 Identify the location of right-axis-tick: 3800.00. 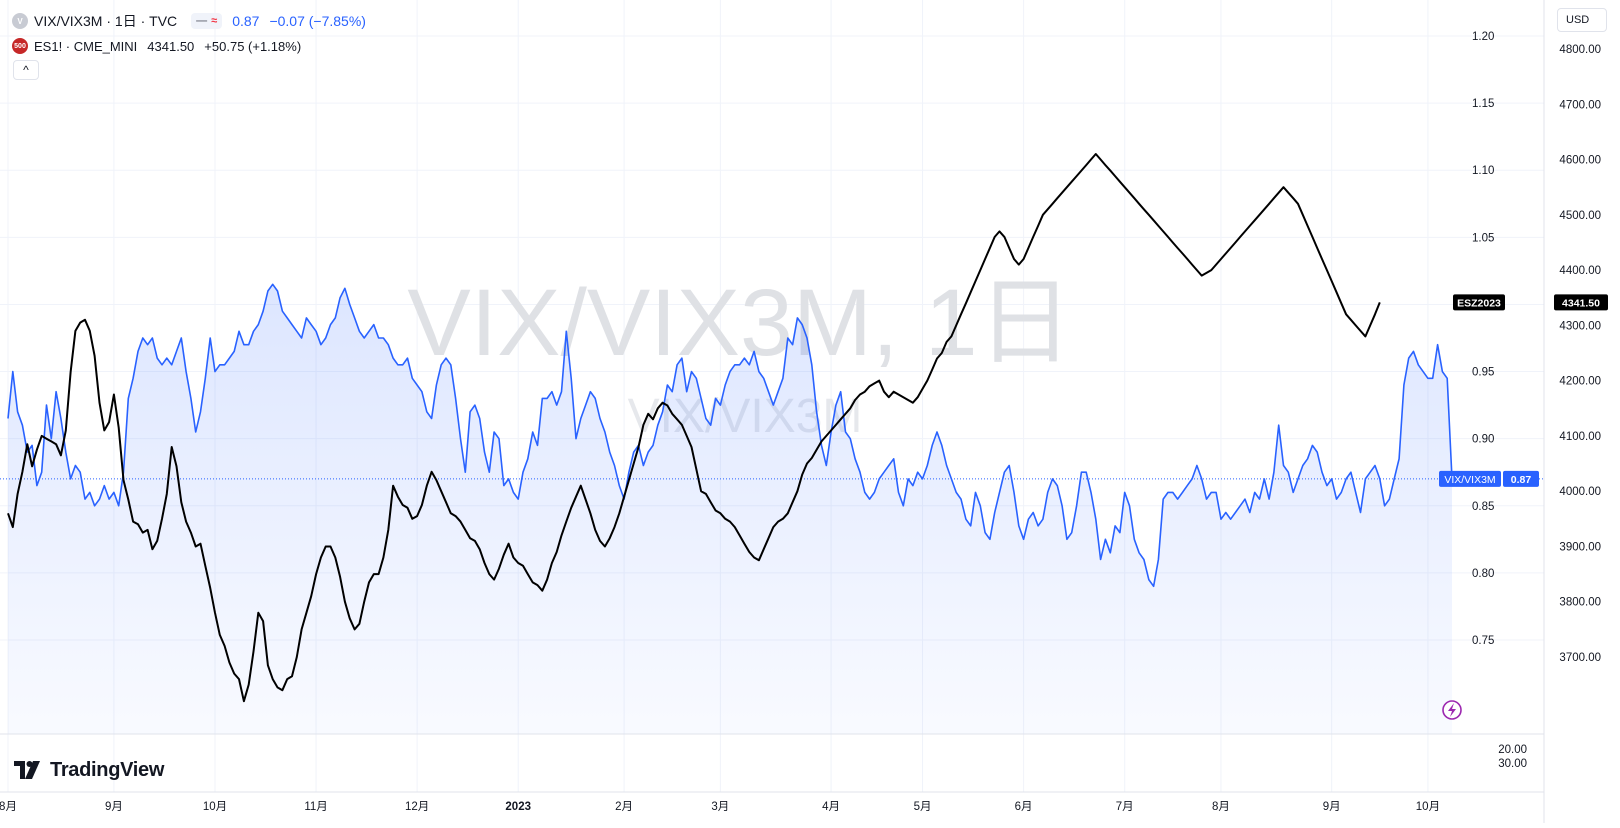
(1580, 603).